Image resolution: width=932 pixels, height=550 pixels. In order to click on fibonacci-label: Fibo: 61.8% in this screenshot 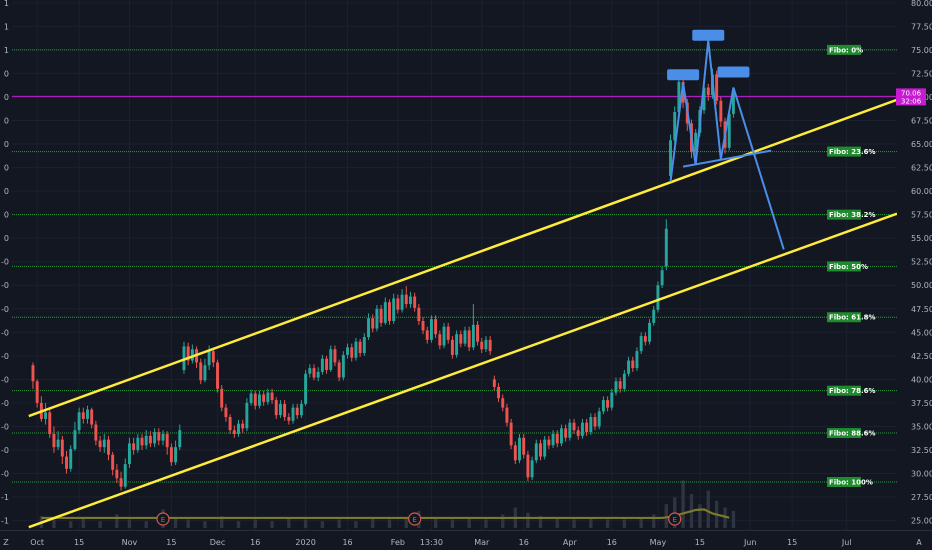, I will do `click(852, 318)`.